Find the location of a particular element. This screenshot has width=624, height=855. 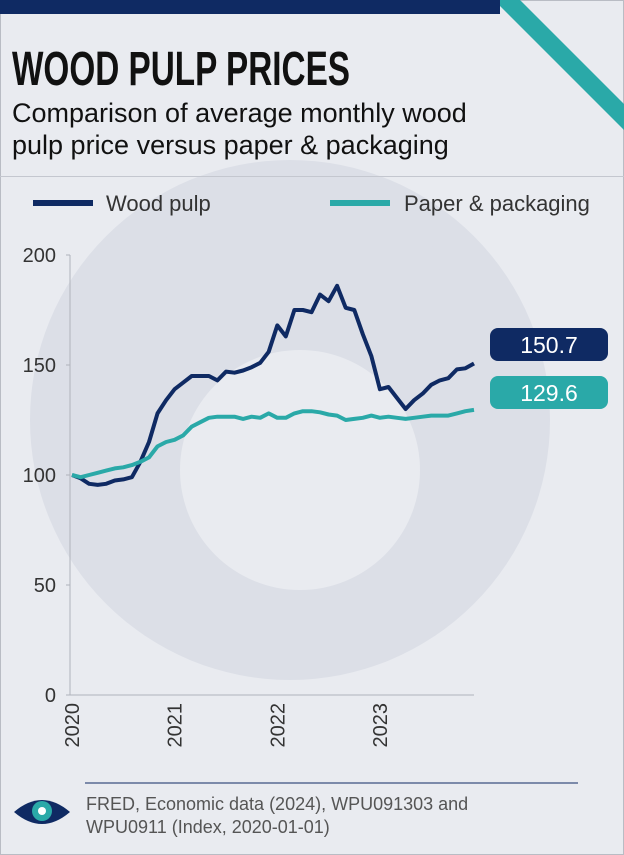

y-tick-label: 100 is located at coordinates (39, 476).